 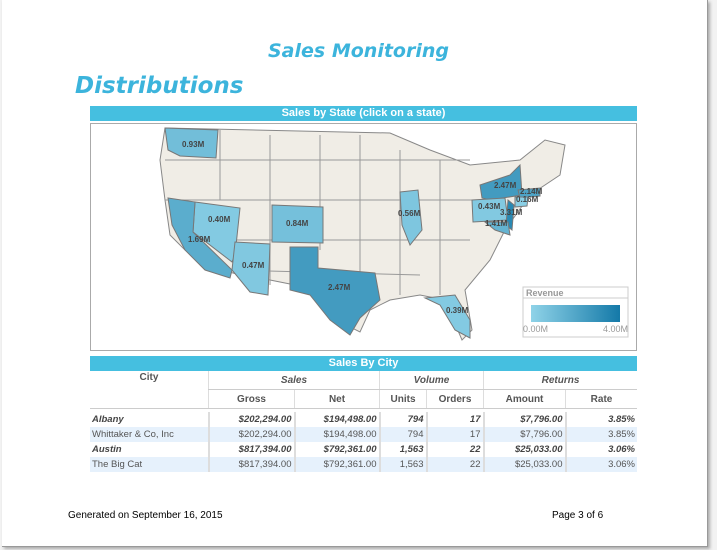 What do you see at coordinates (108, 419) in the screenshot?
I see `table-cell: Albany` at bounding box center [108, 419].